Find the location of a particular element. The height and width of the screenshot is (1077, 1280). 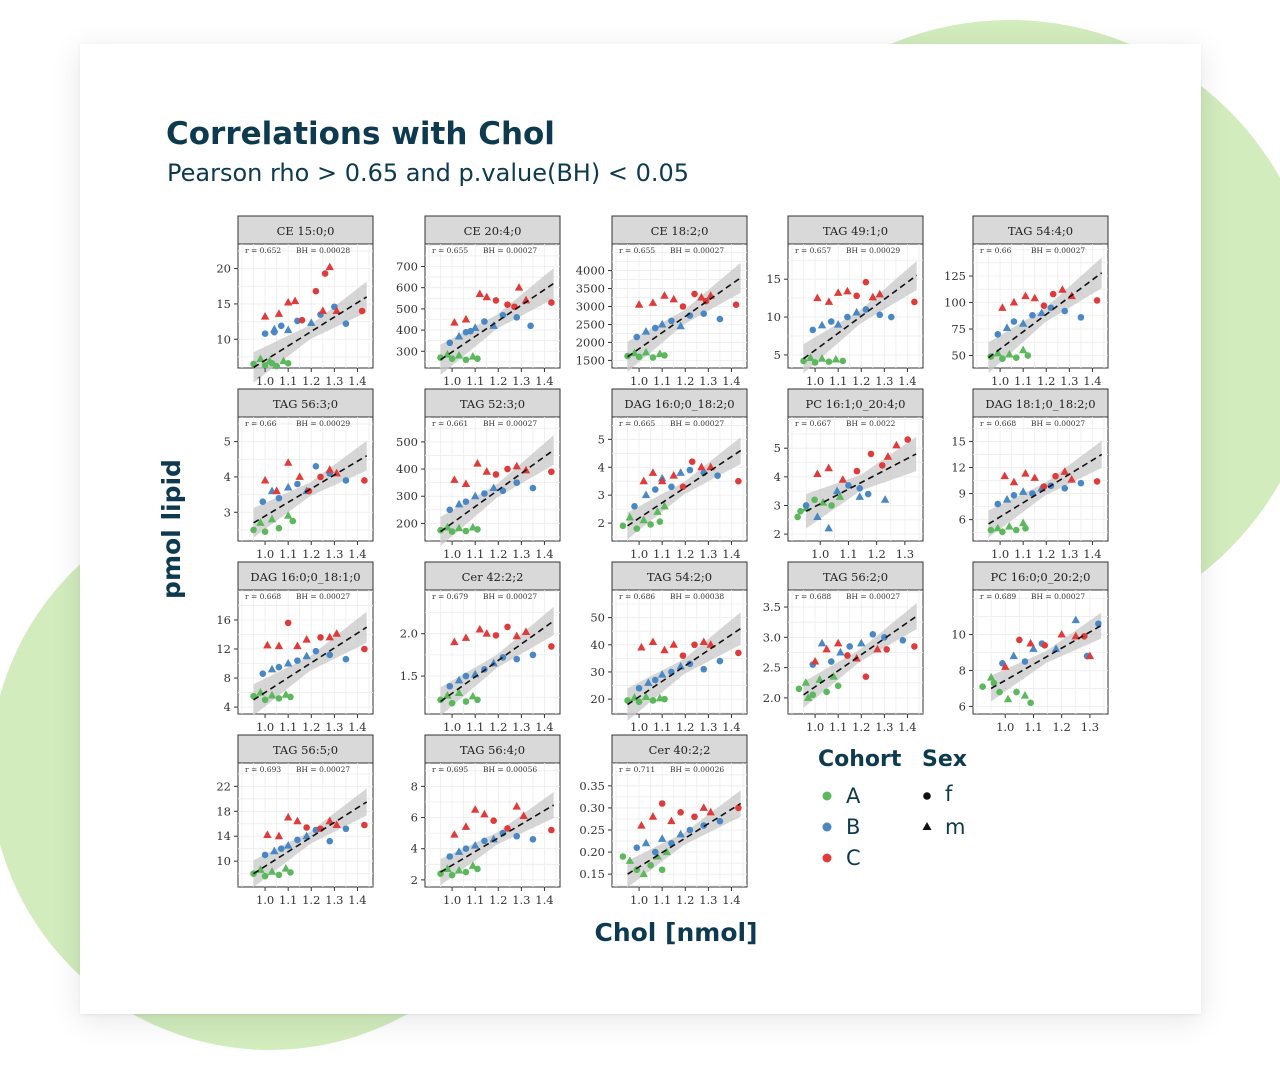

panel-correlation-bh: BH = 0.00028 is located at coordinates (323, 250).